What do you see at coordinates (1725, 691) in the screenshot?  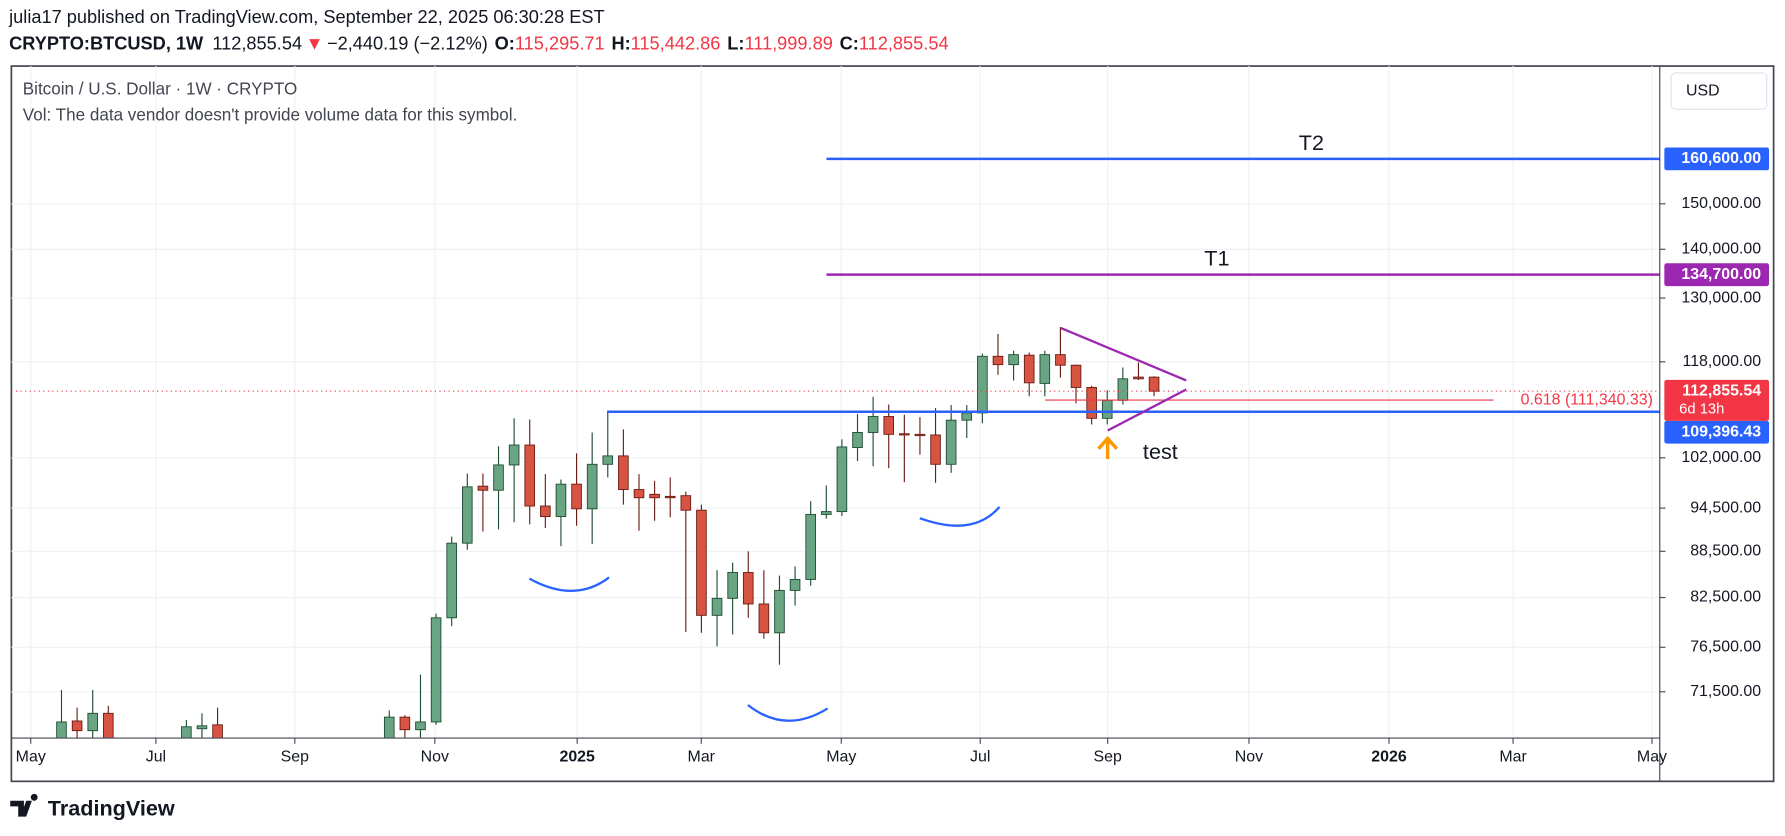 I see `y-tick-label: 71,500.00` at bounding box center [1725, 691].